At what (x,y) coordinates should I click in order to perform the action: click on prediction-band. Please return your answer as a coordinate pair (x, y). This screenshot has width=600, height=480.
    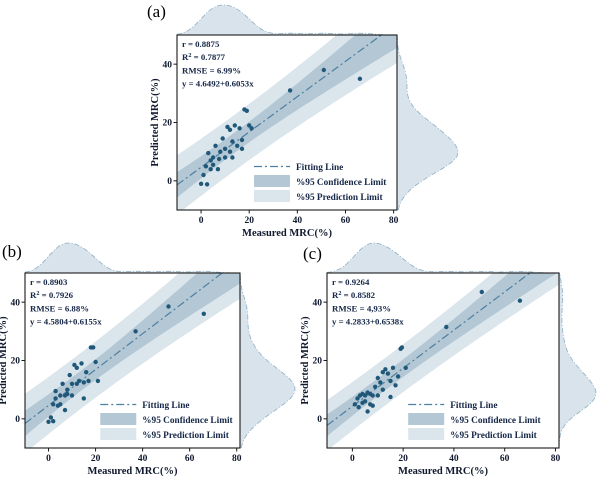
    Looking at the image, I should click on (443, 360).